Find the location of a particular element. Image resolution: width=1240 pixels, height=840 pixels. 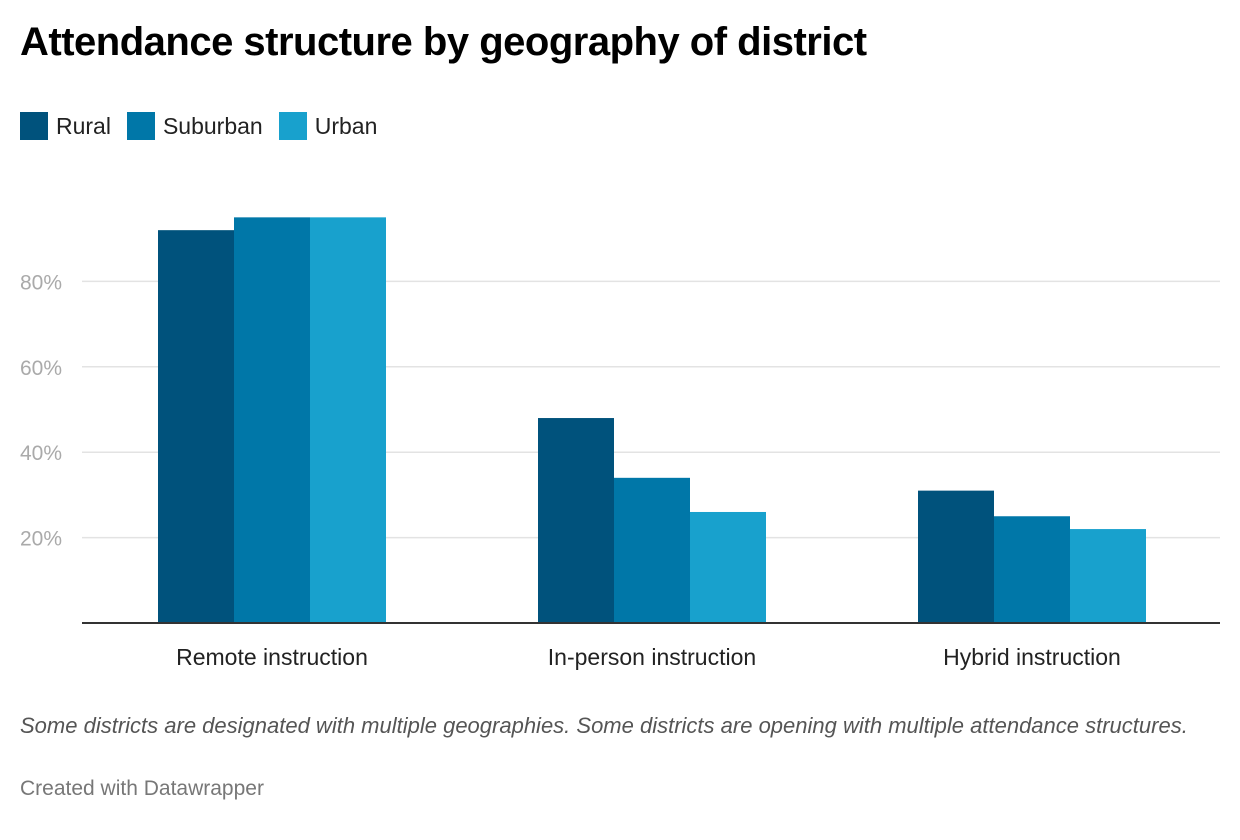

y-tick-label: 80% is located at coordinates (41, 282).